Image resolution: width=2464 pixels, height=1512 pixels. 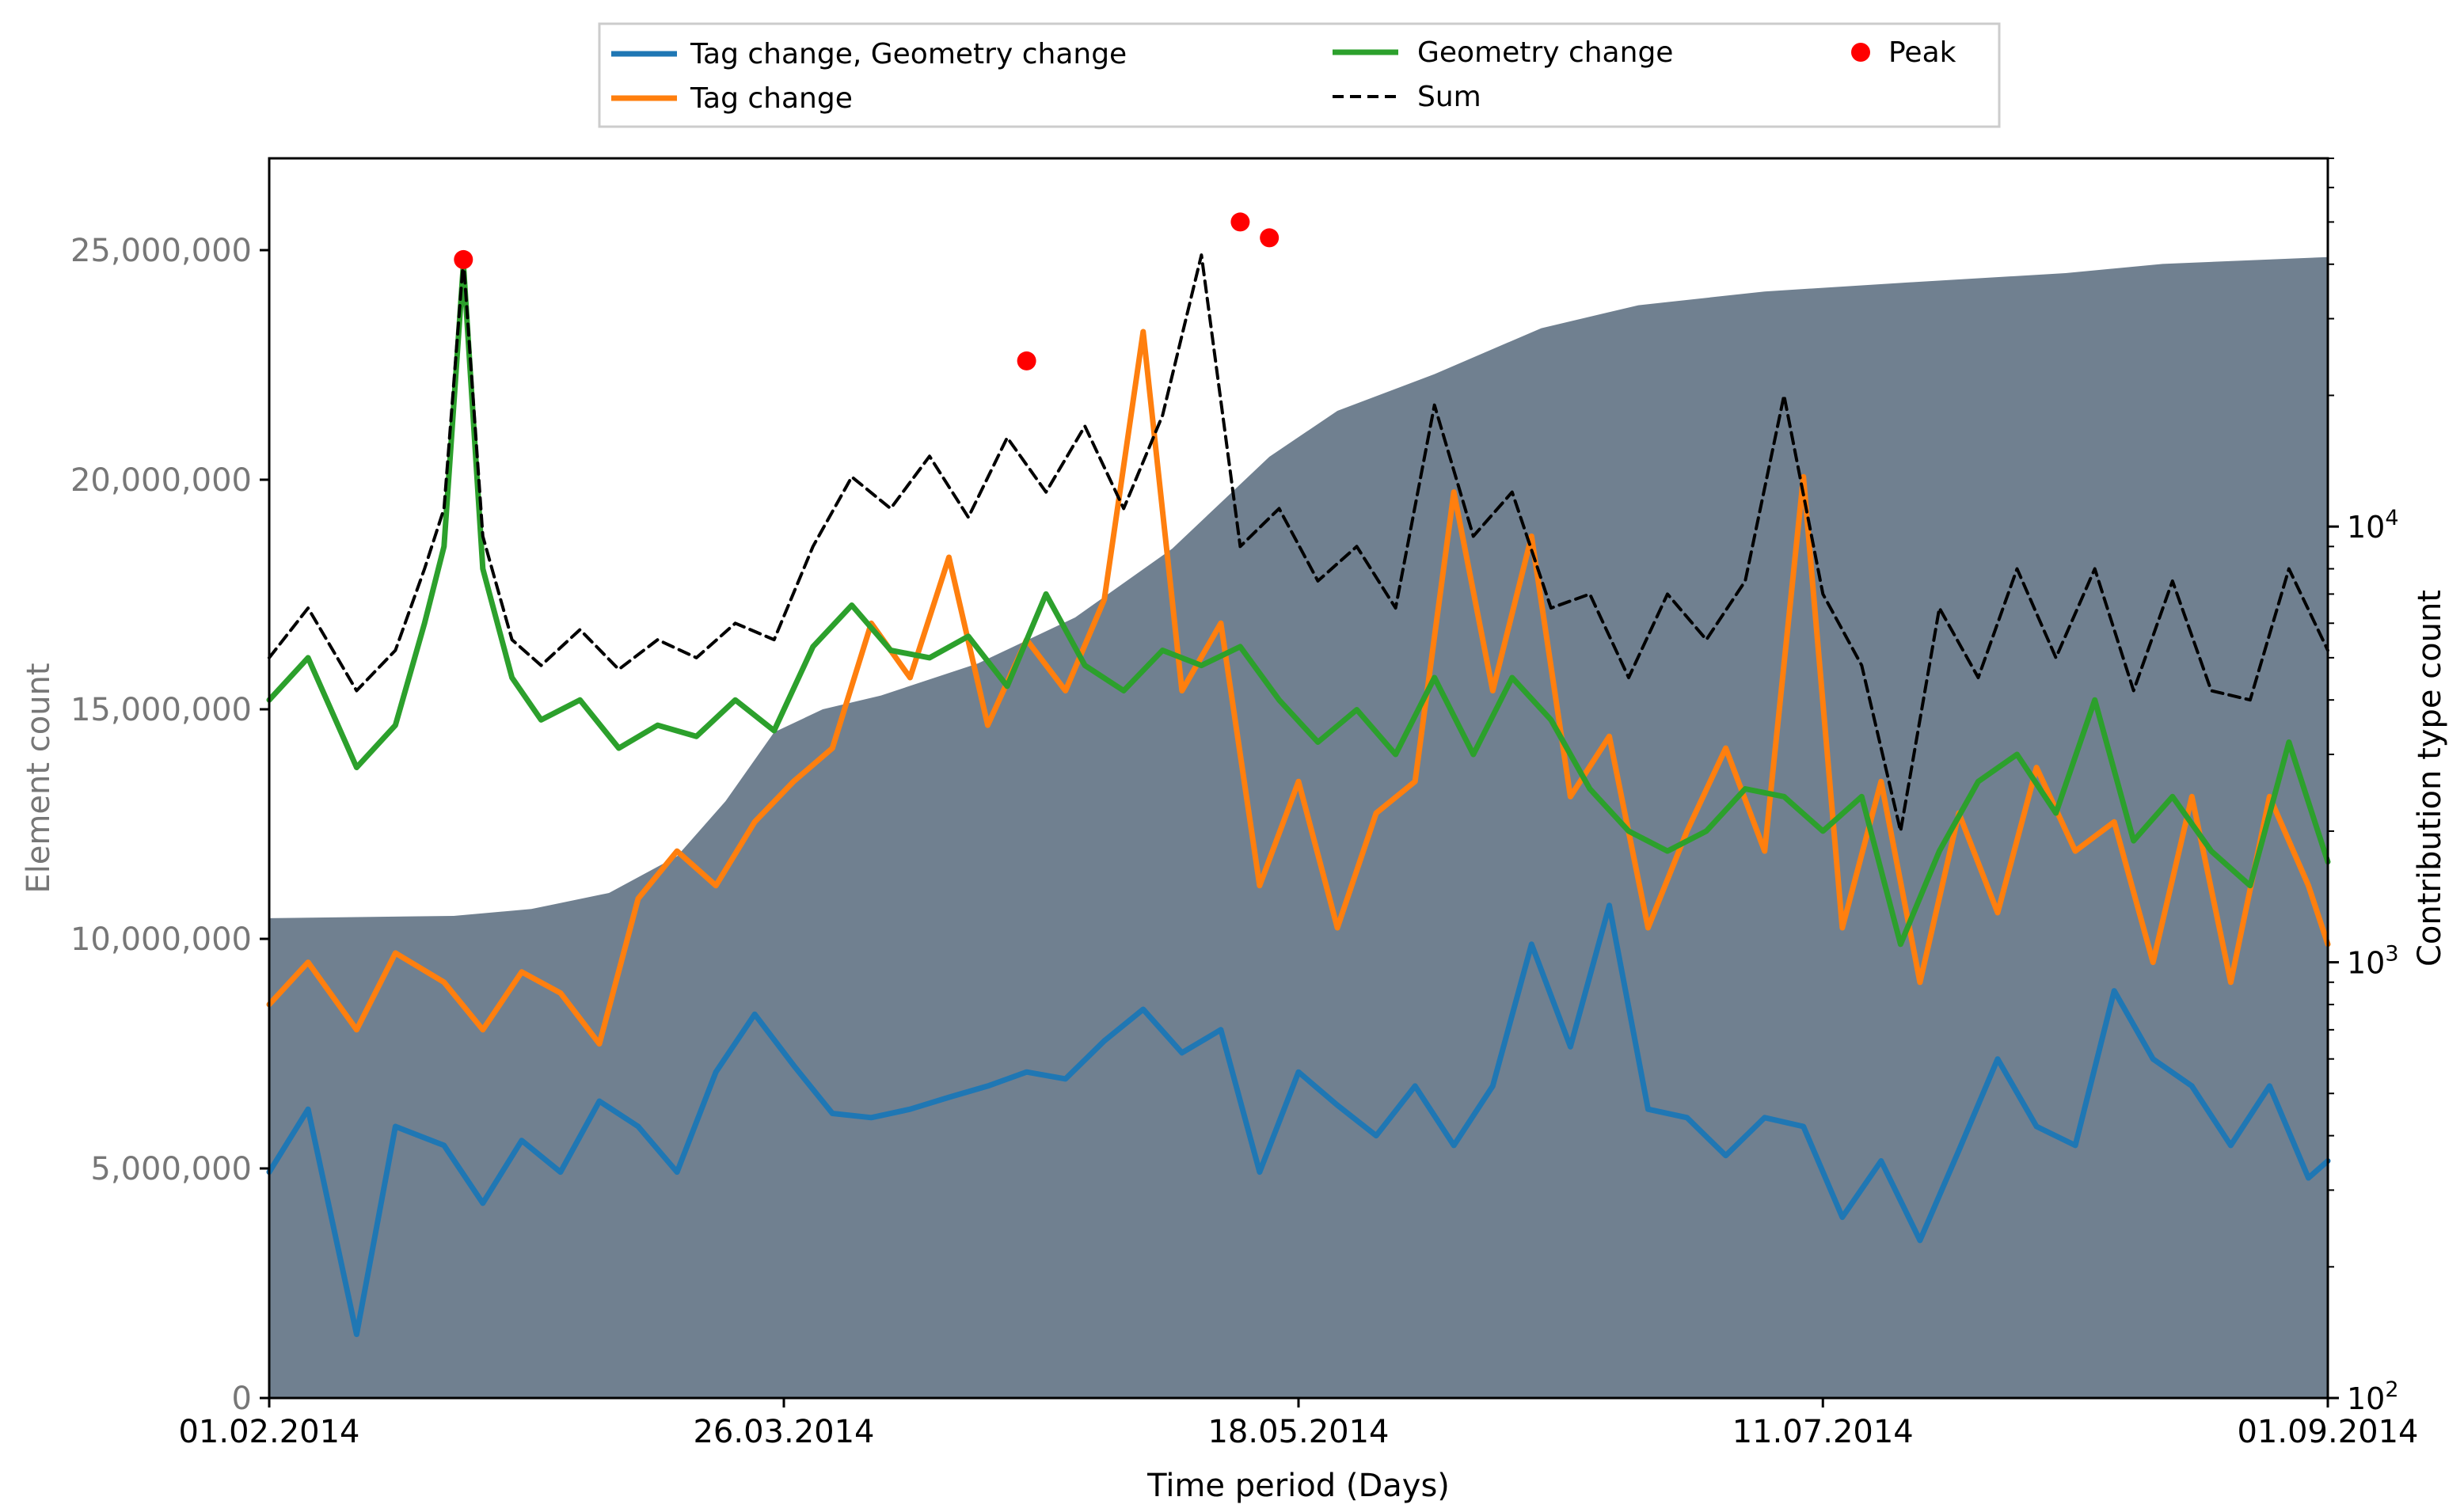 I want to click on x-tick-label: 01.02.2014, so click(x=268, y=1432).